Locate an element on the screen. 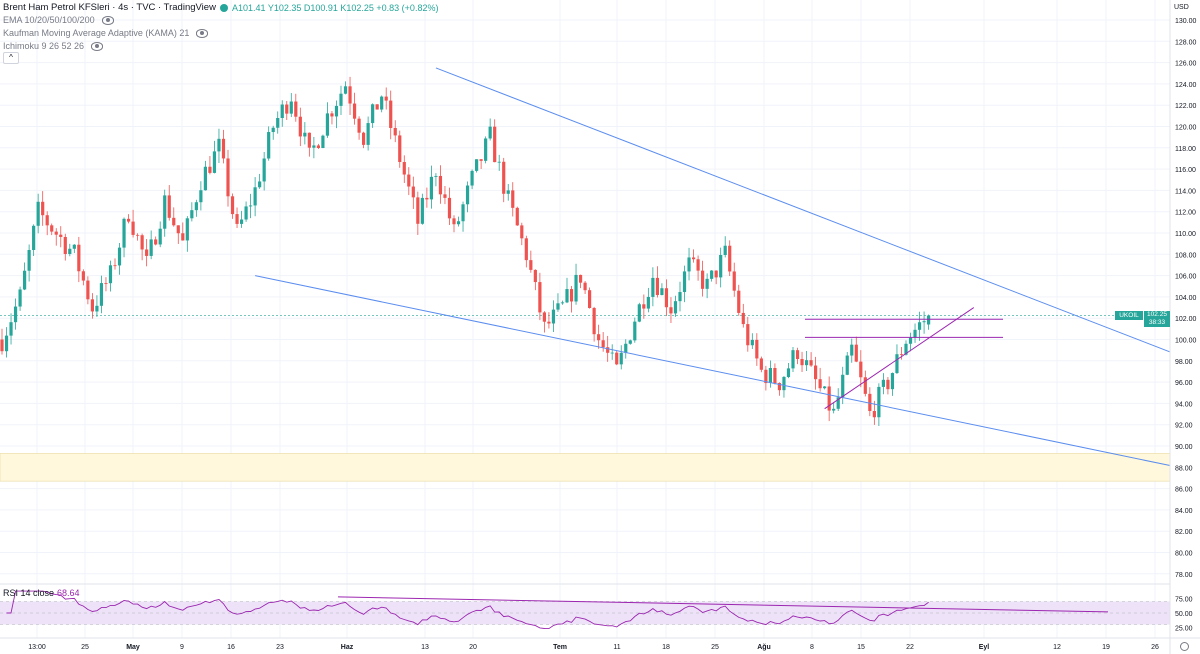 This screenshot has height=654, width=1200. time-tick-label: 23 is located at coordinates (280, 647).